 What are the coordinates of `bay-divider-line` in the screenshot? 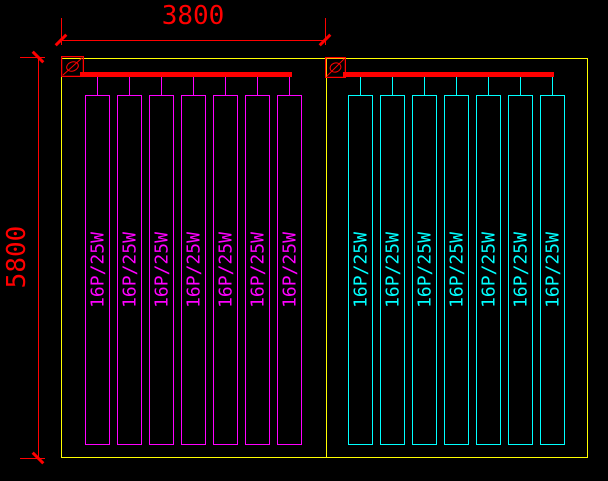 It's located at (326, 258).